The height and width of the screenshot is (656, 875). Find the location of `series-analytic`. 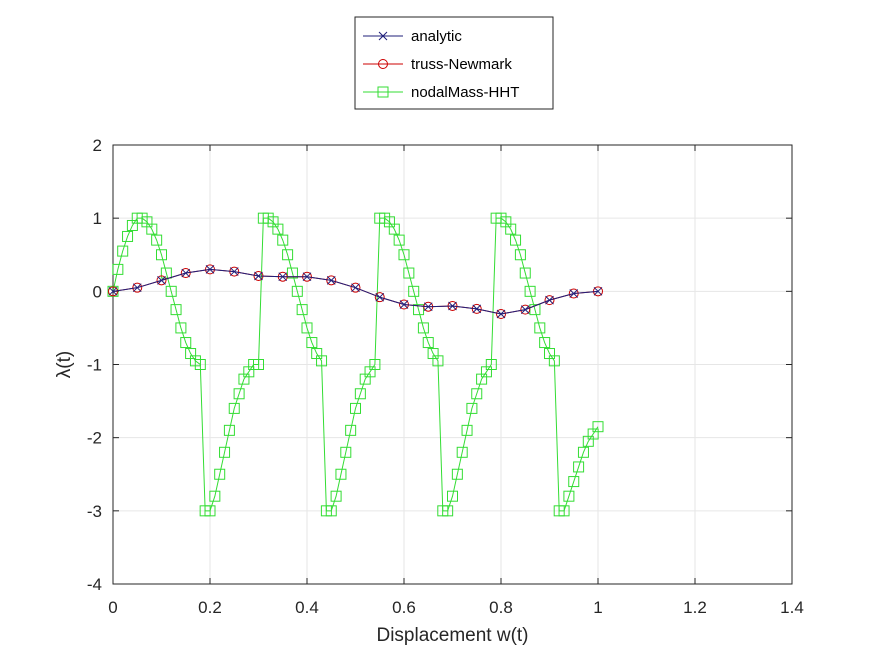

series-analytic is located at coordinates (355, 292).